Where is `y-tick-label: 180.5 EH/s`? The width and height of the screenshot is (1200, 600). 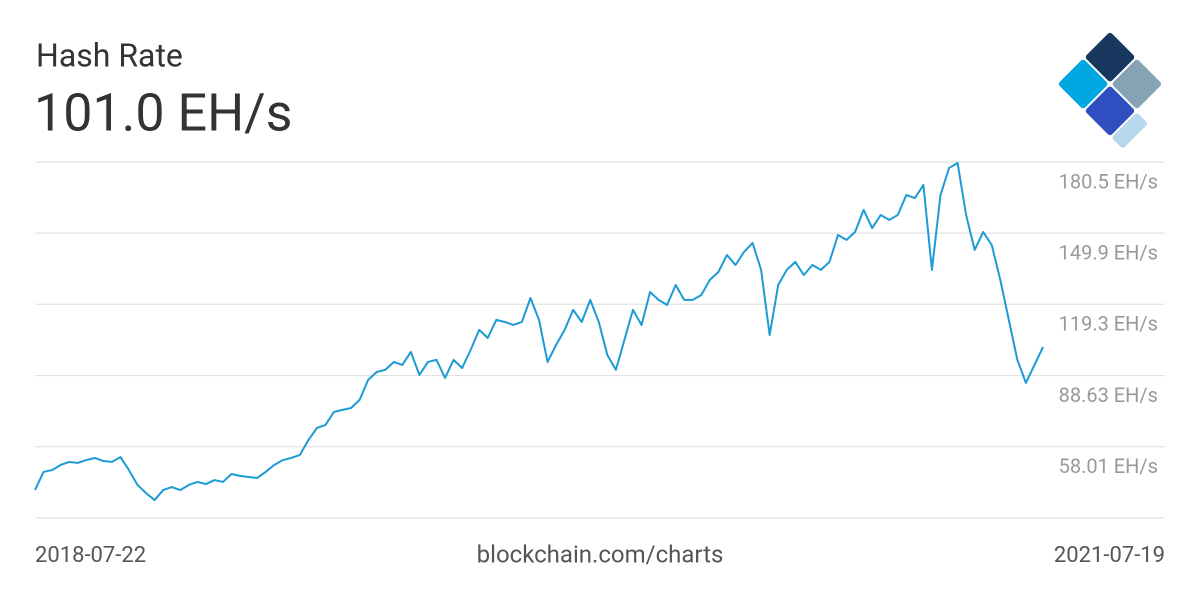
y-tick-label: 180.5 EH/s is located at coordinates (1108, 181).